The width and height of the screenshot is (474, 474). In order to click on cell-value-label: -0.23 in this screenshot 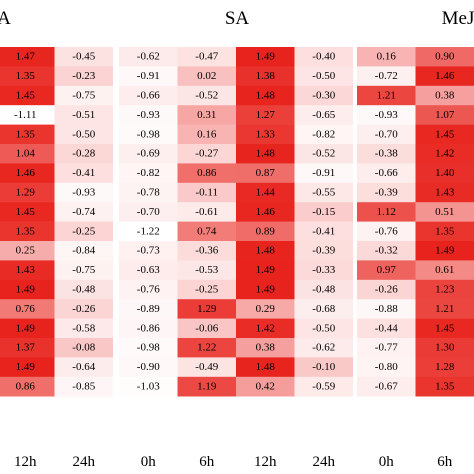, I will do `click(83, 76)`.